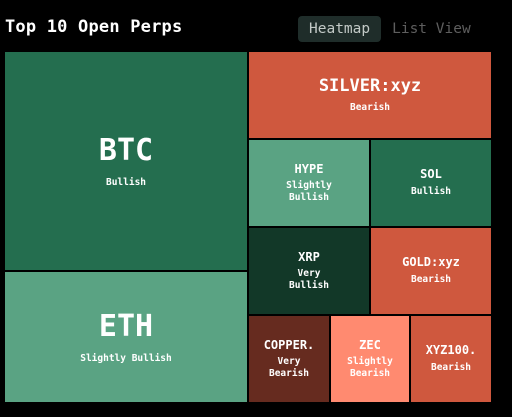 The width and height of the screenshot is (512, 417). Describe the element at coordinates (431, 29) in the screenshot. I see `tab-list-view: List View` at that location.